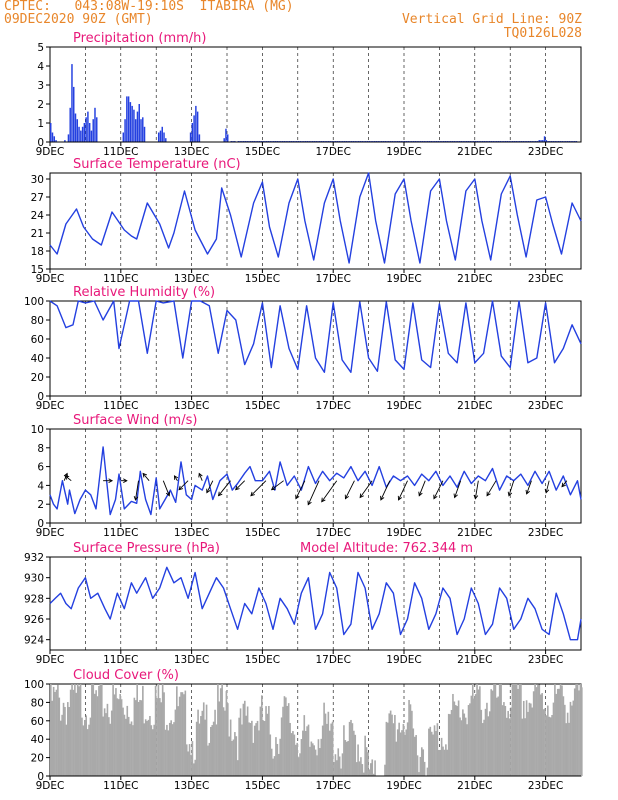 The width and height of the screenshot is (618, 800). Describe the element at coordinates (120, 152) in the screenshot. I see `x-tick-label: 11DEC` at that location.